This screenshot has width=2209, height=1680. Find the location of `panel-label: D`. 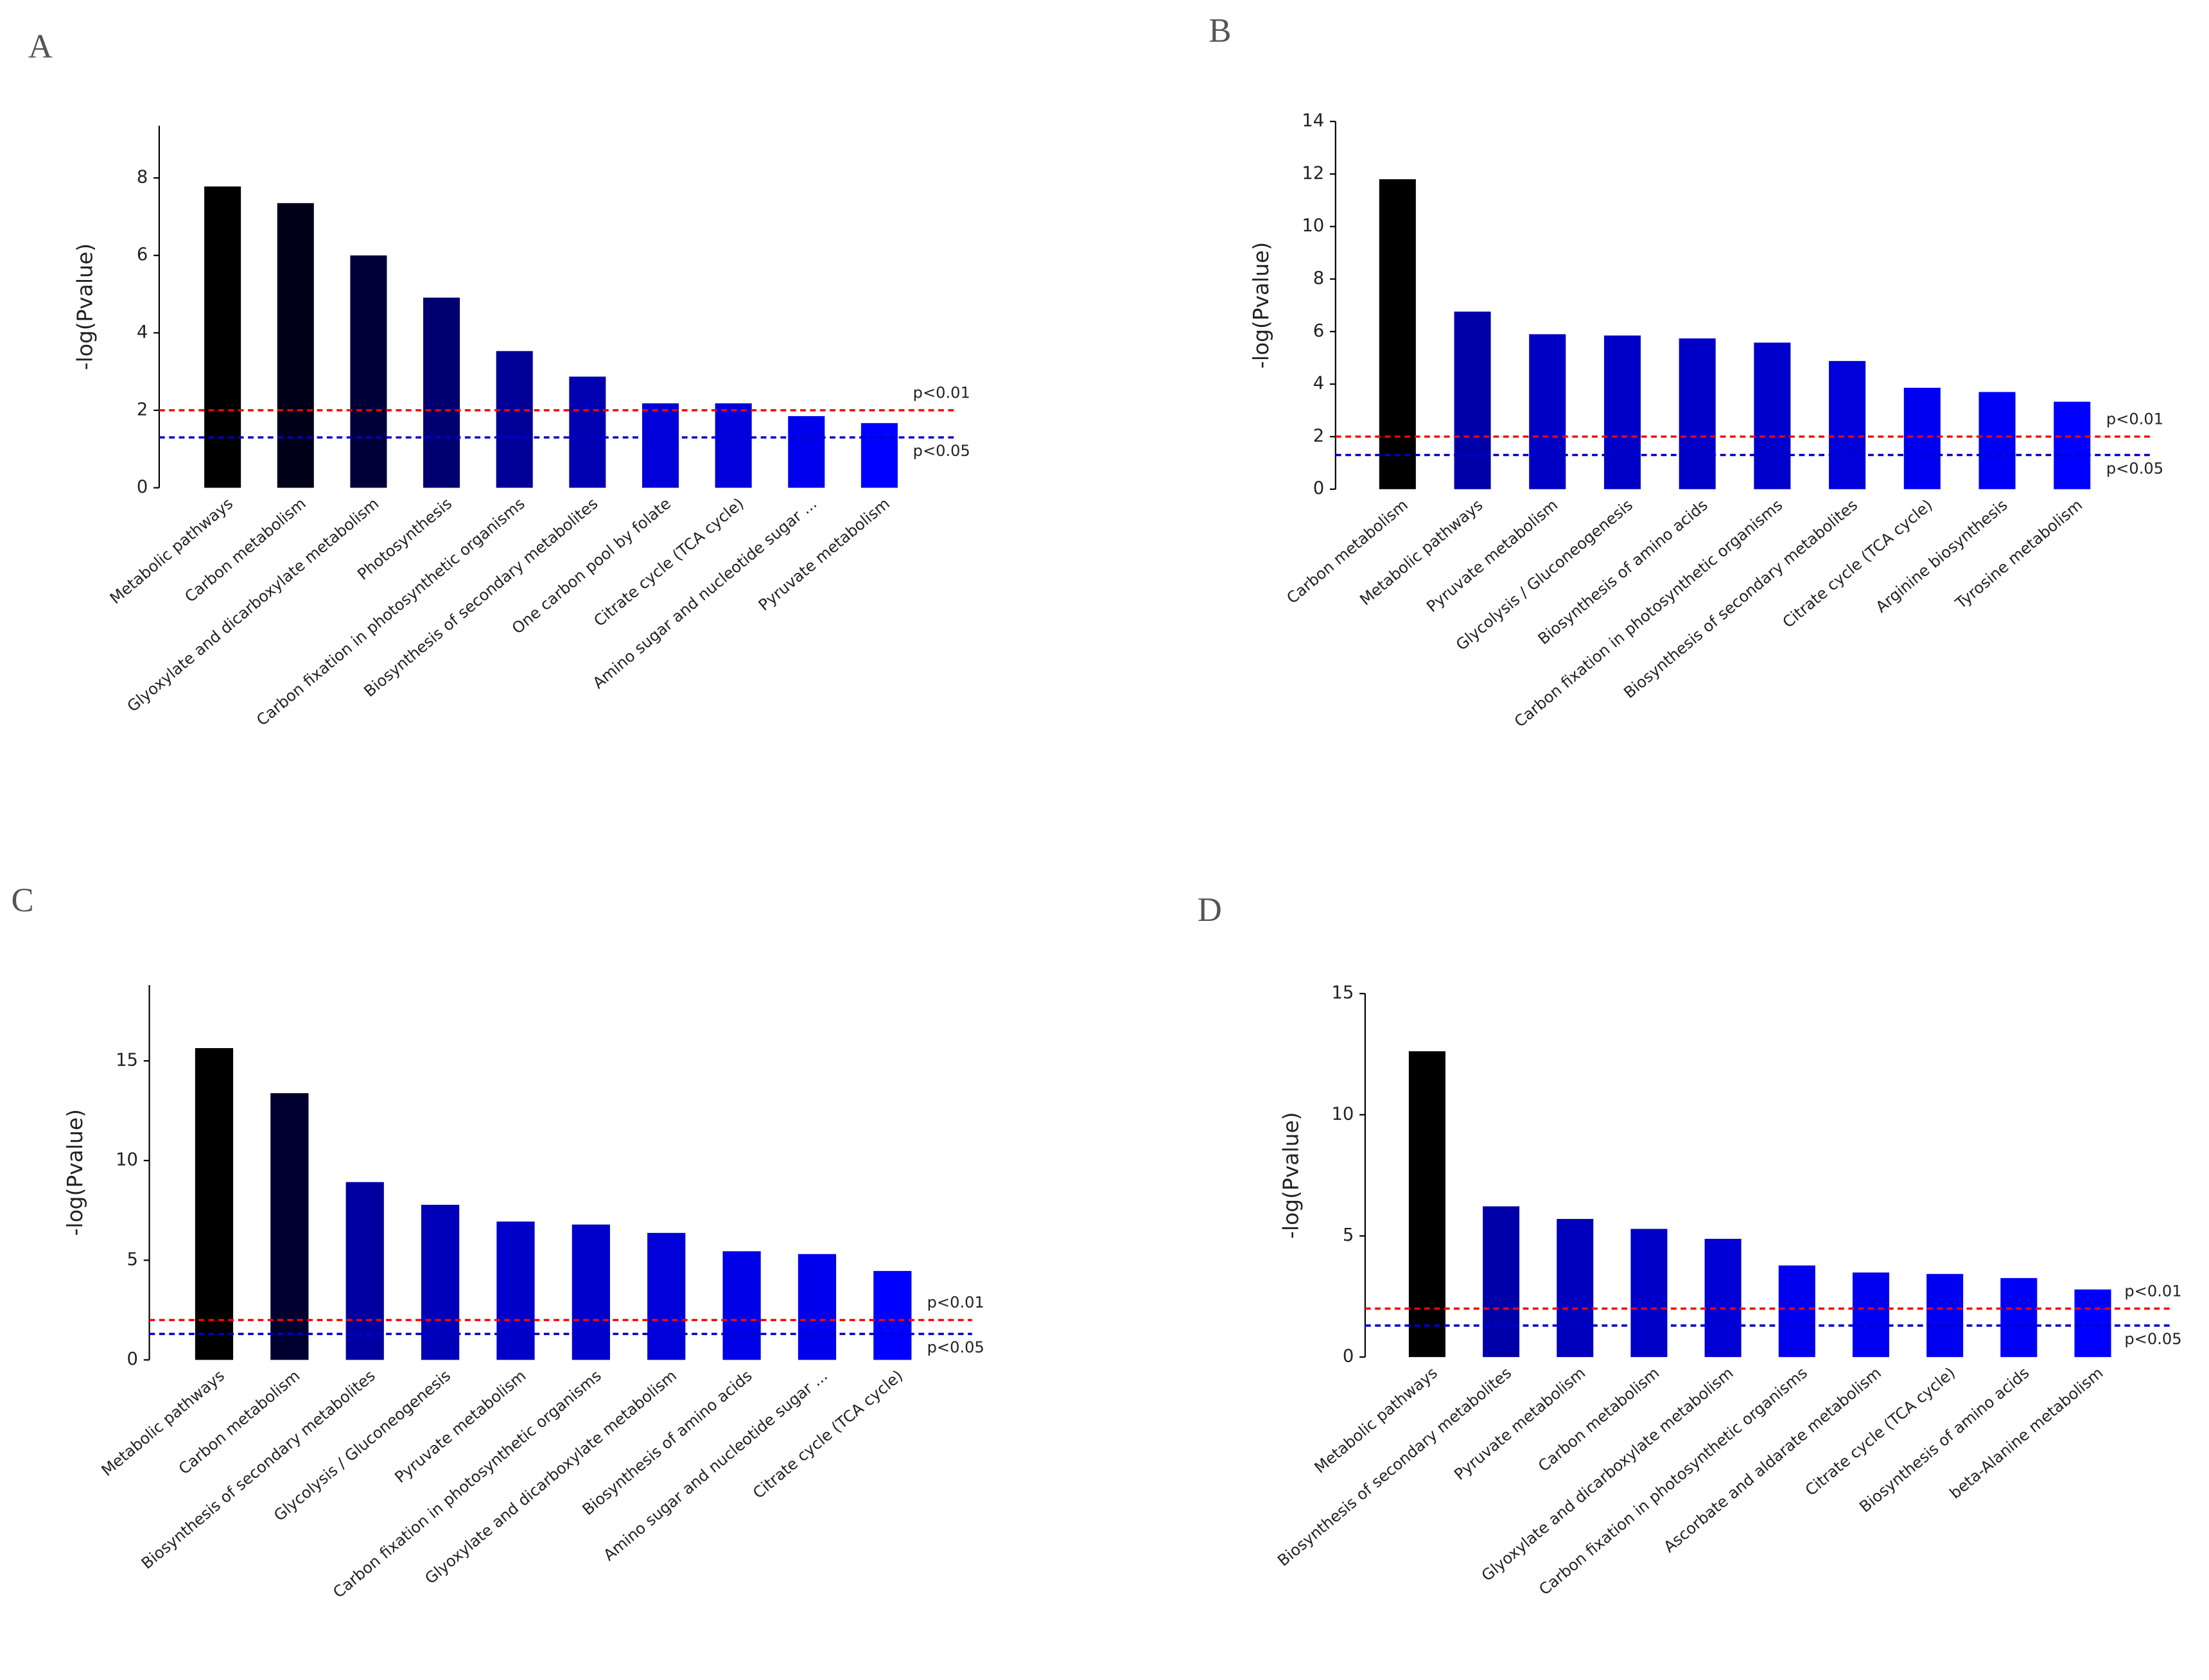

panel-label: D is located at coordinates (1210, 910).